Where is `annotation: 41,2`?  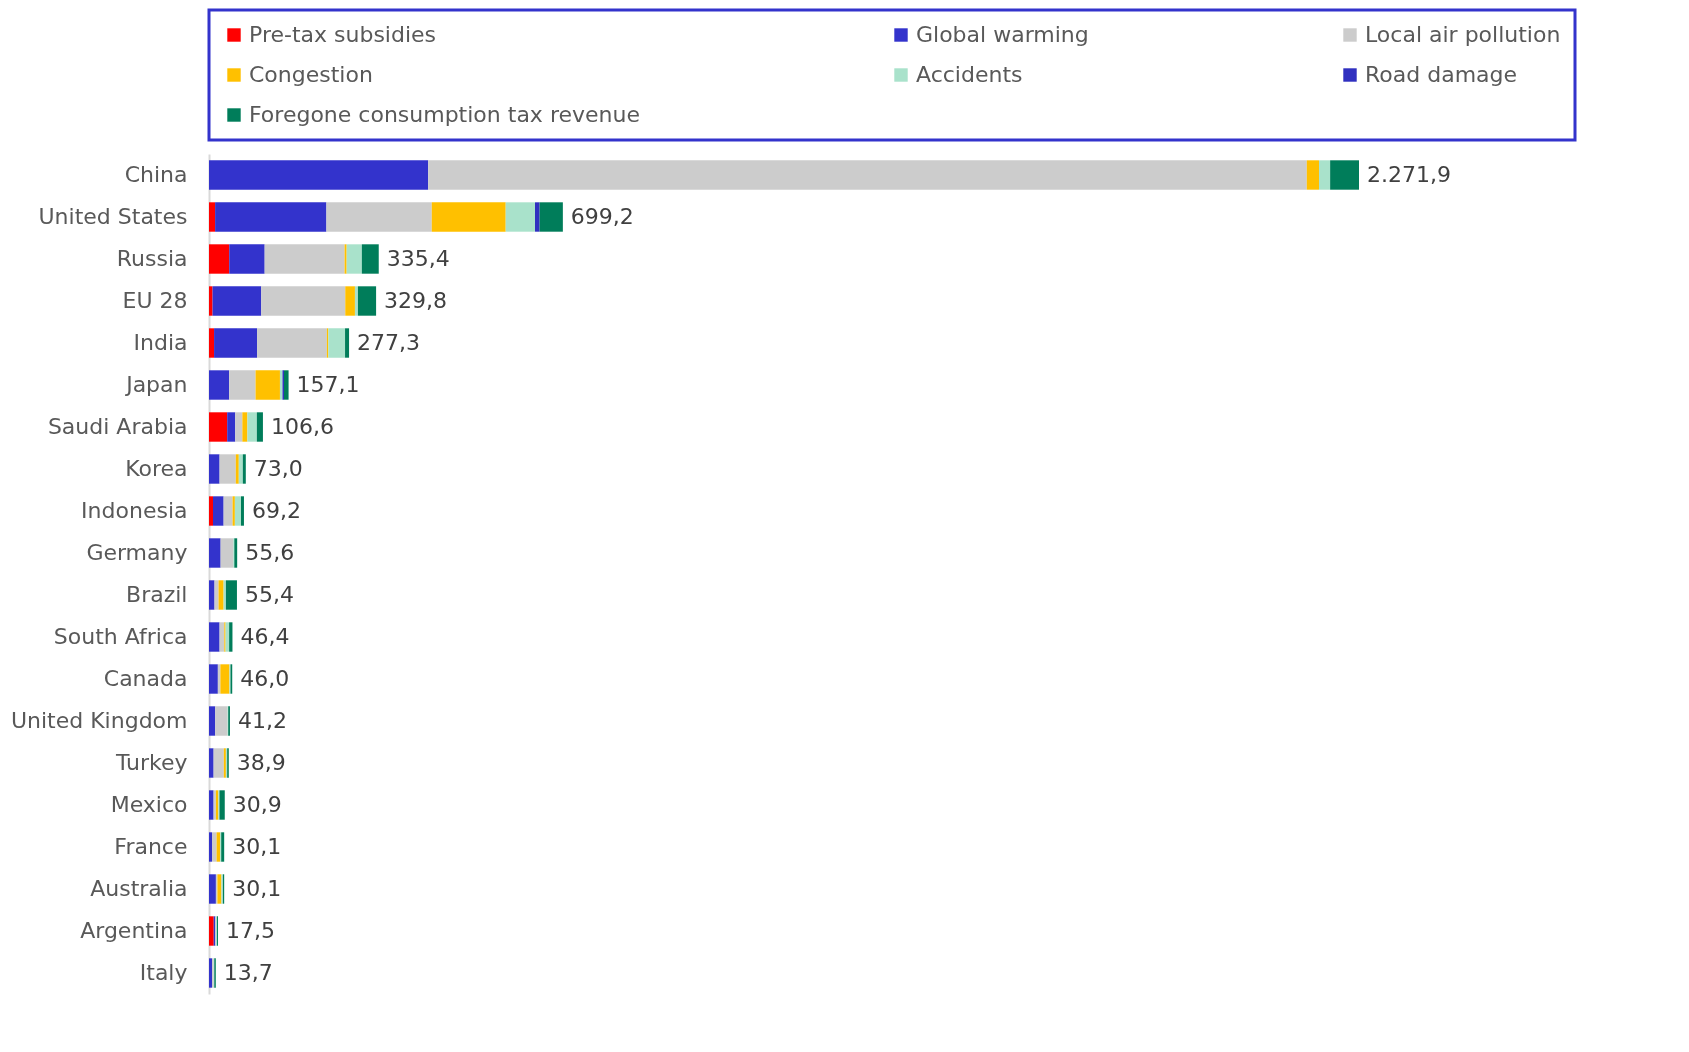 annotation: 41,2 is located at coordinates (262, 720).